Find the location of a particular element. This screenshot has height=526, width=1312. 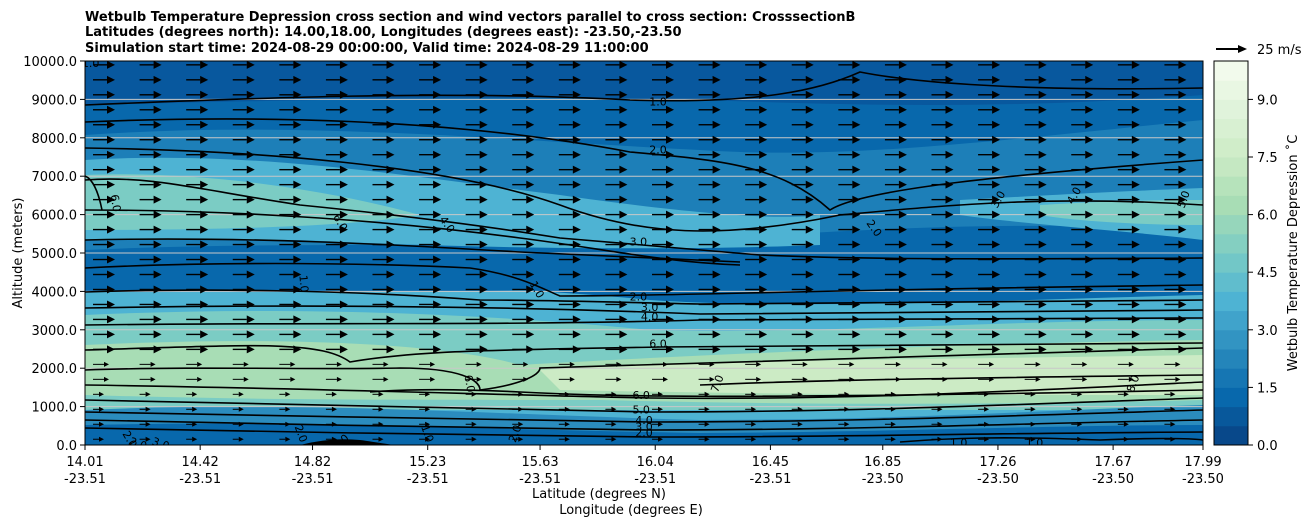

y-tick-label: 8000.0 is located at coordinates (55, 139).